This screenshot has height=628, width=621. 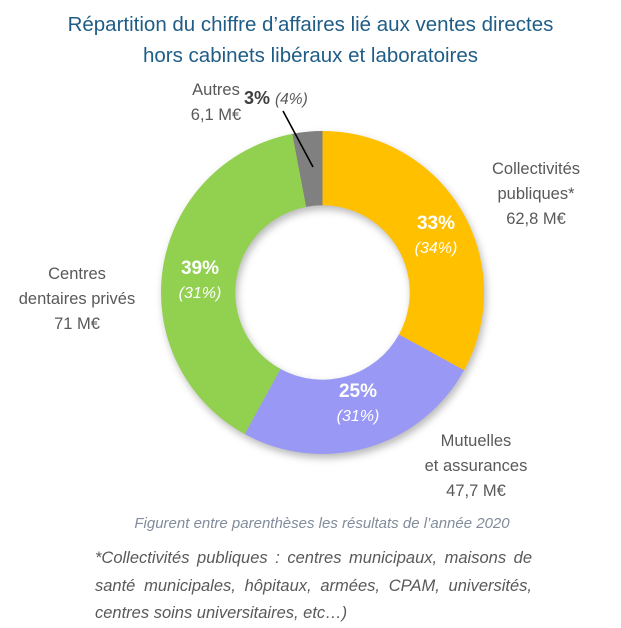 I want to click on pct-2021-collectivites: 33%, so click(x=436, y=223).